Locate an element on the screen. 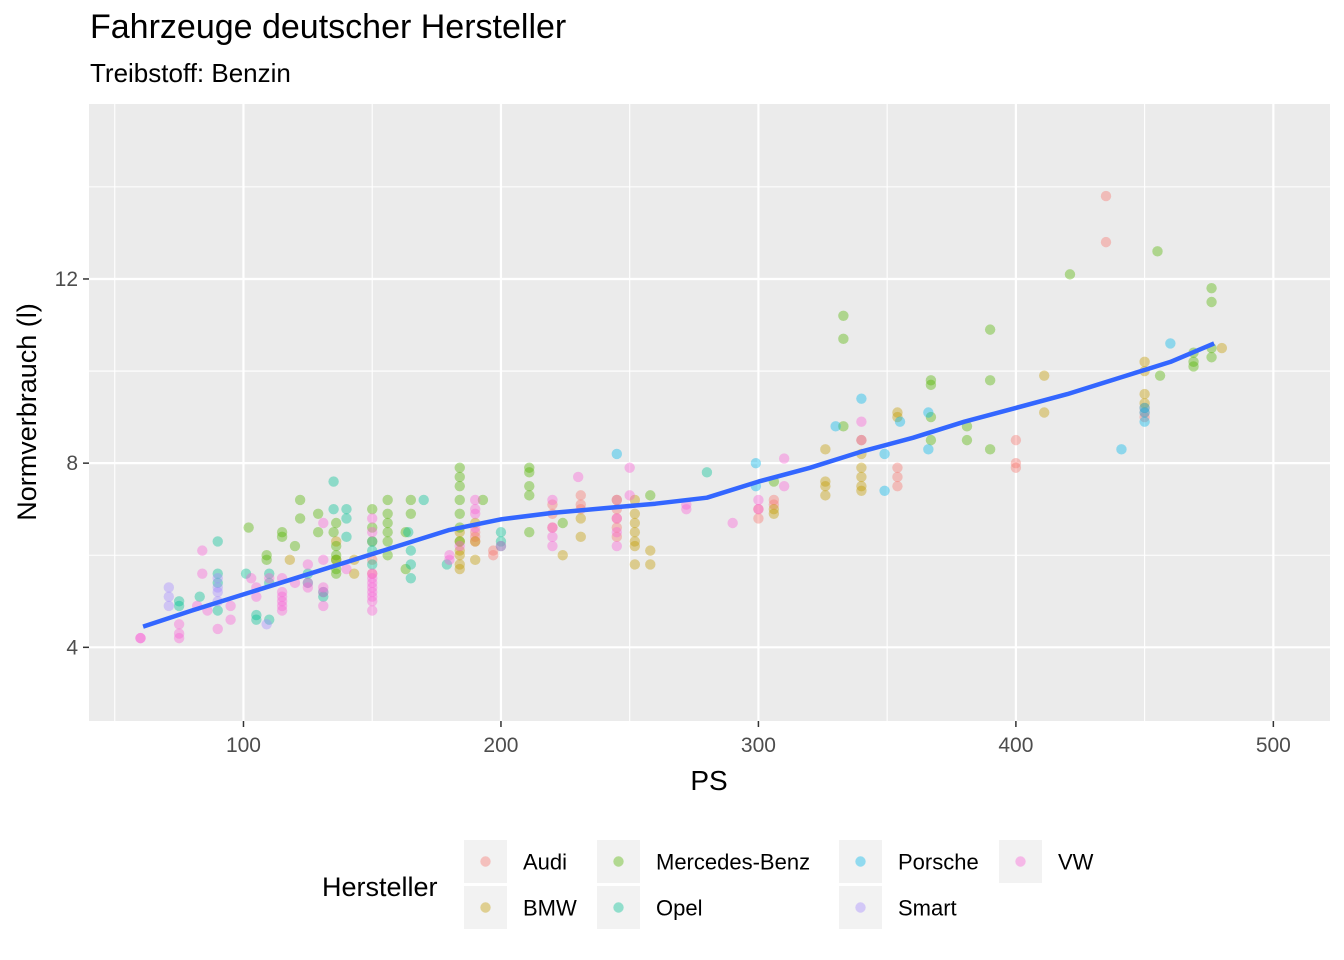 The image size is (1344, 960). y-tick-label: 4 is located at coordinates (72, 647).